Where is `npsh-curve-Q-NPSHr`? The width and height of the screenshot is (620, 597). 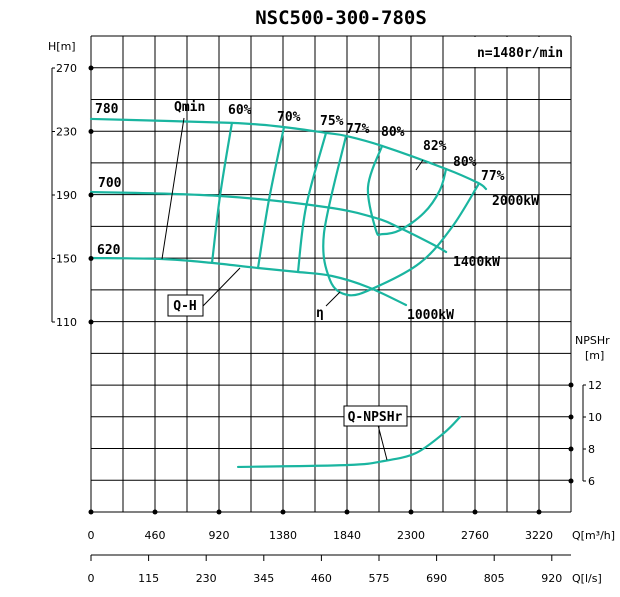
npsh-curve-Q-NPSHr is located at coordinates (349, 442).